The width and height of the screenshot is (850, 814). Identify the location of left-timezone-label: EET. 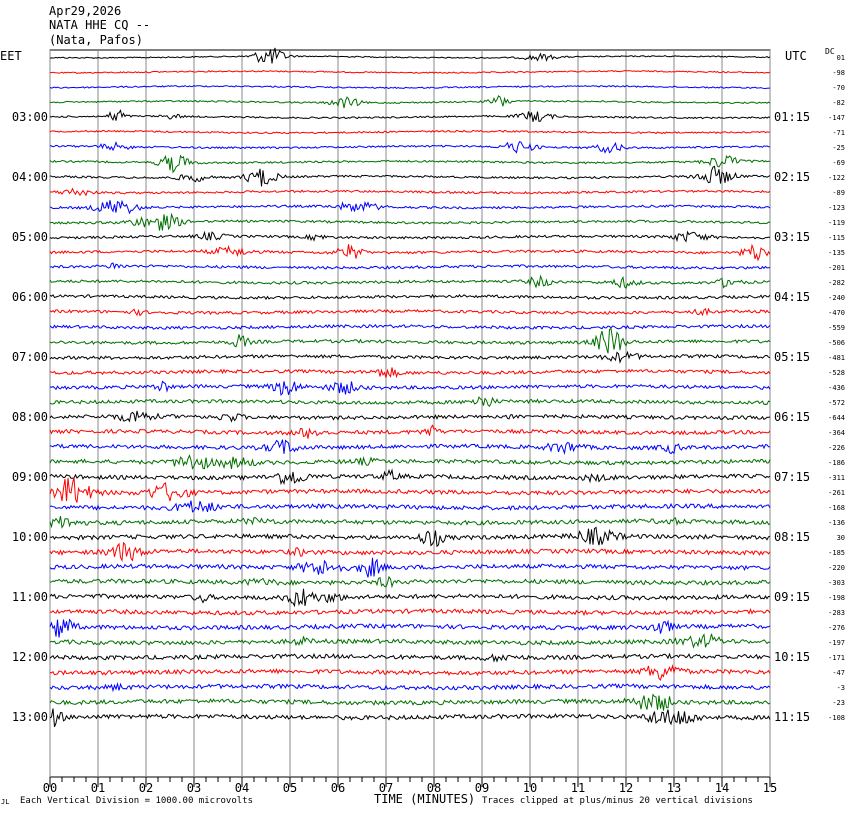
(11, 56).